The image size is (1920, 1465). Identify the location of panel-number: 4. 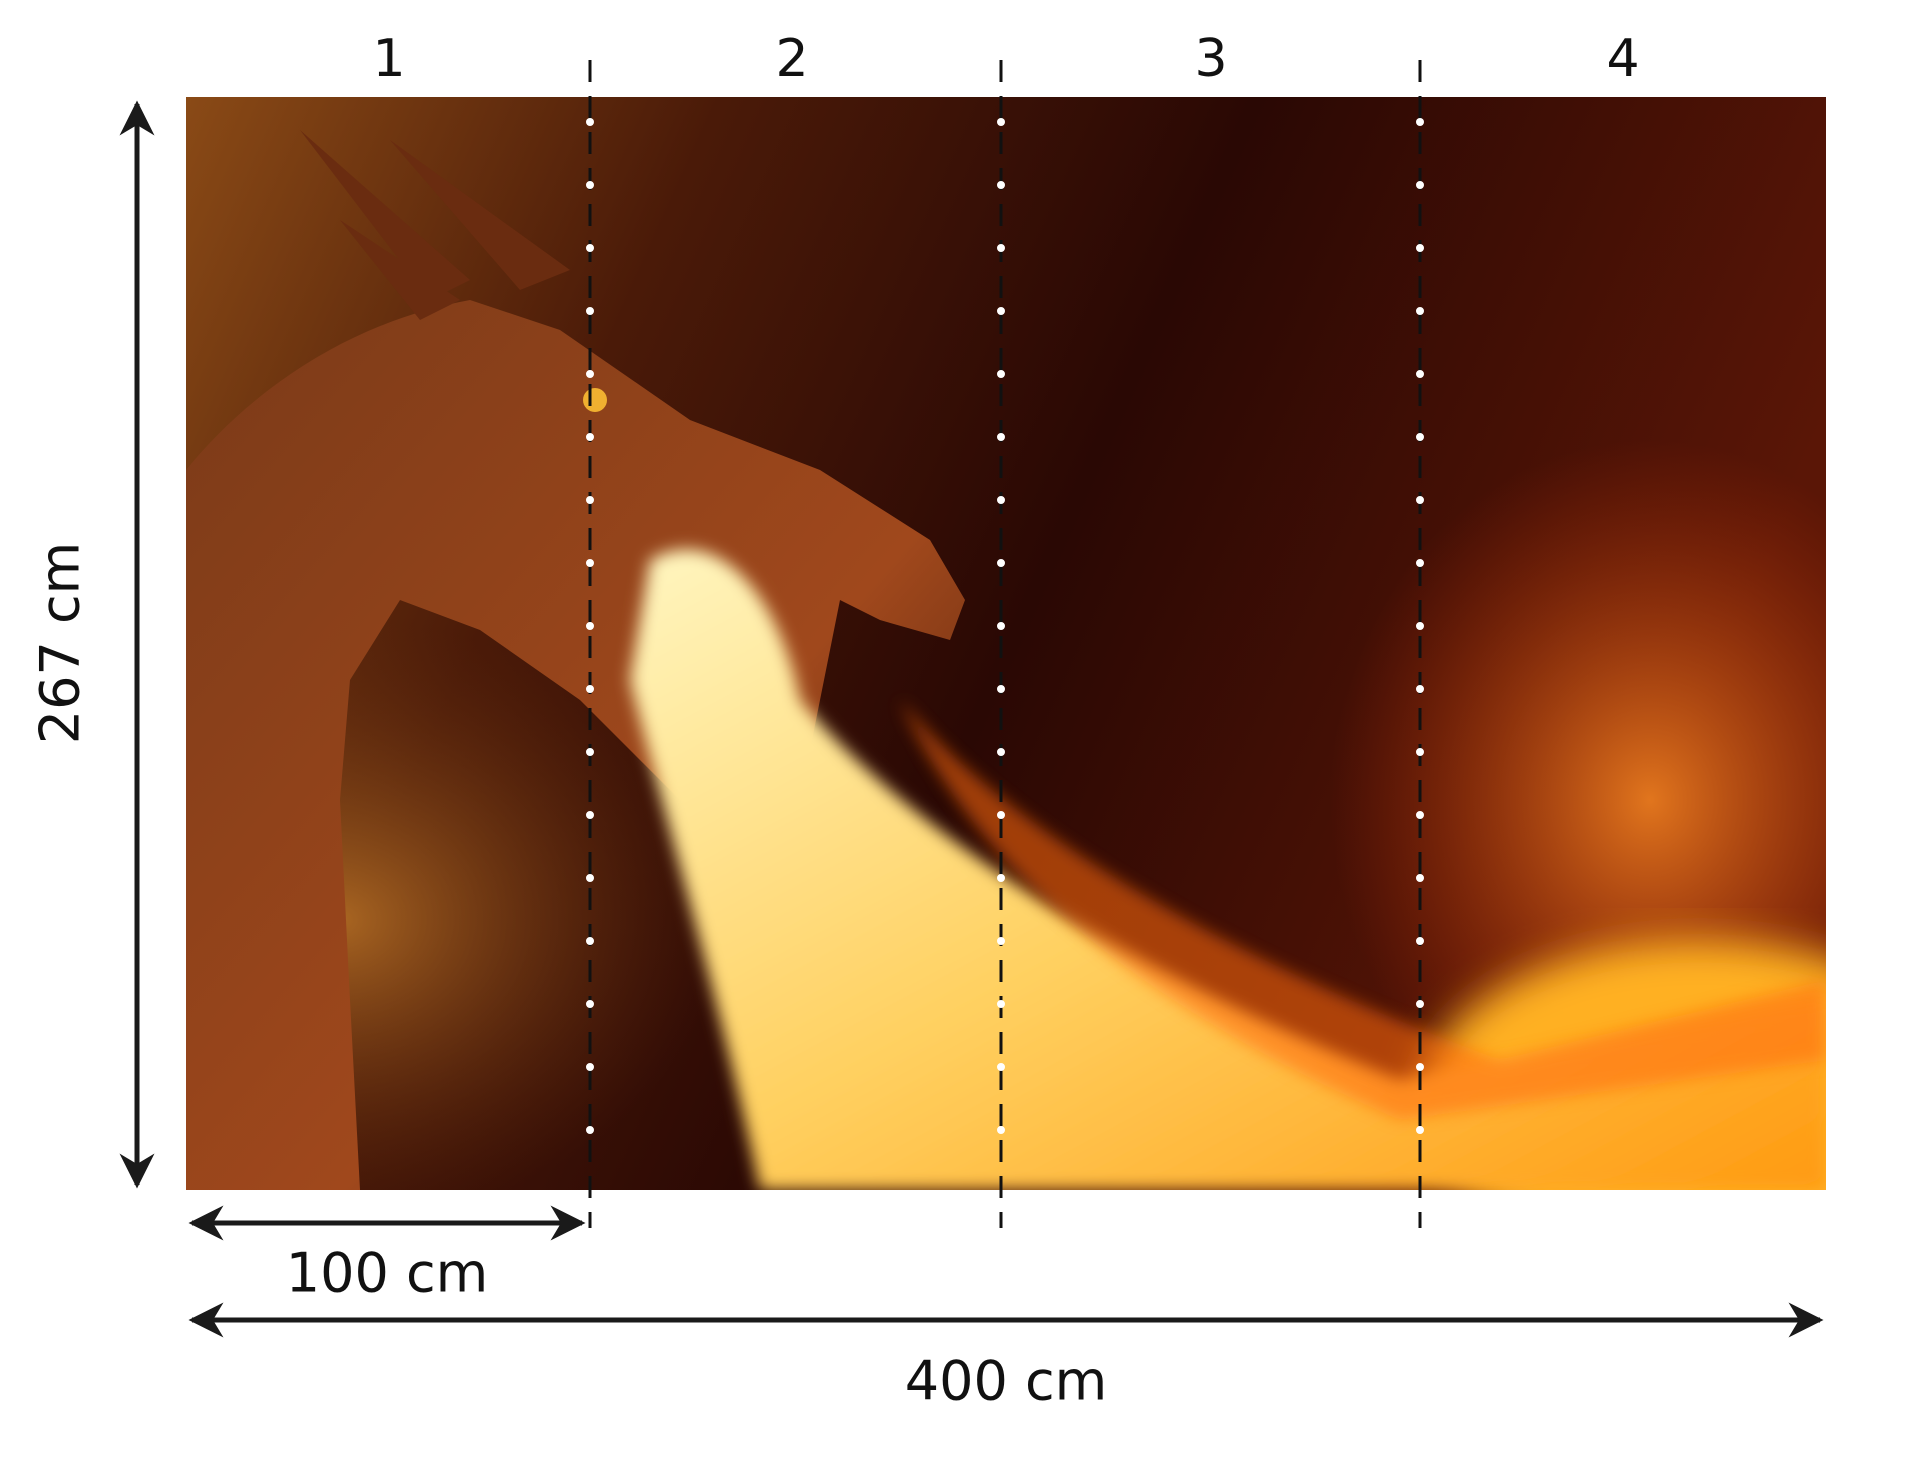
(1622, 59).